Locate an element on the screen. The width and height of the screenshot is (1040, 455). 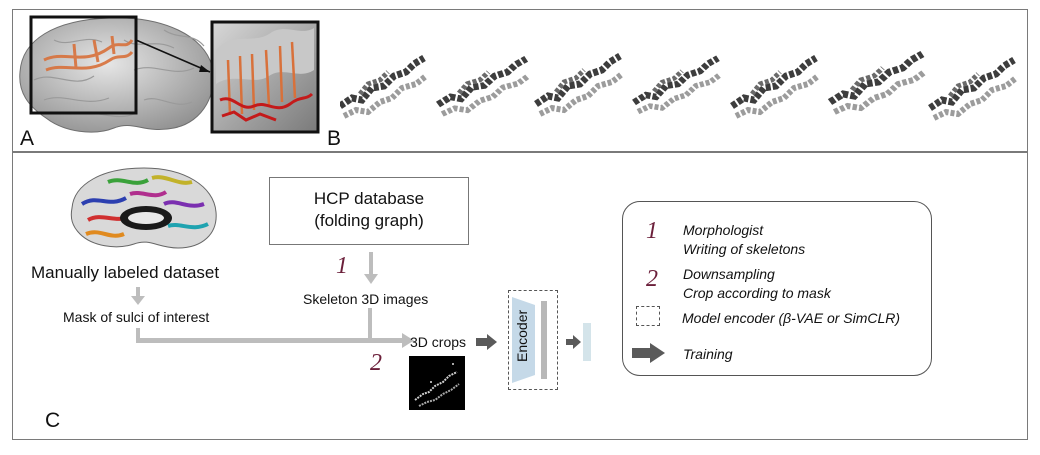
encoder-trapezoid-icon is located at coordinates (529, 340).